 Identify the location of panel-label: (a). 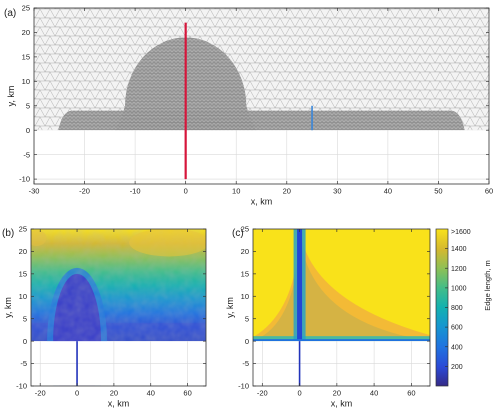
(10, 13).